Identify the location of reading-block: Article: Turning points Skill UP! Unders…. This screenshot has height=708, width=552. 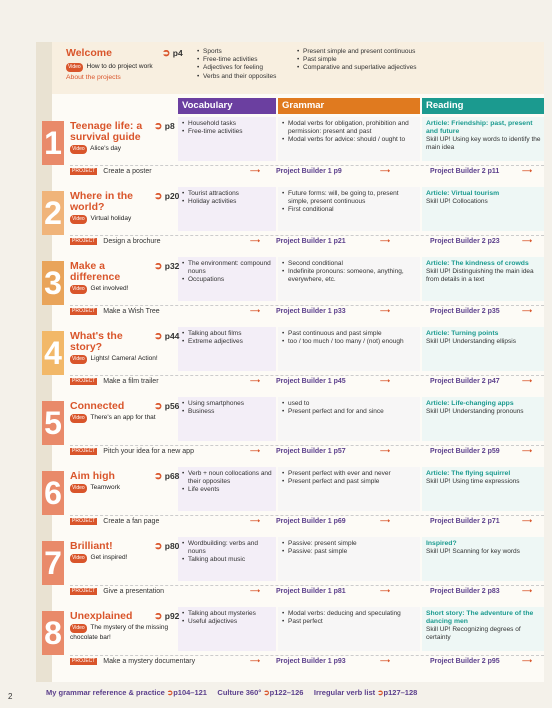
(484, 338).